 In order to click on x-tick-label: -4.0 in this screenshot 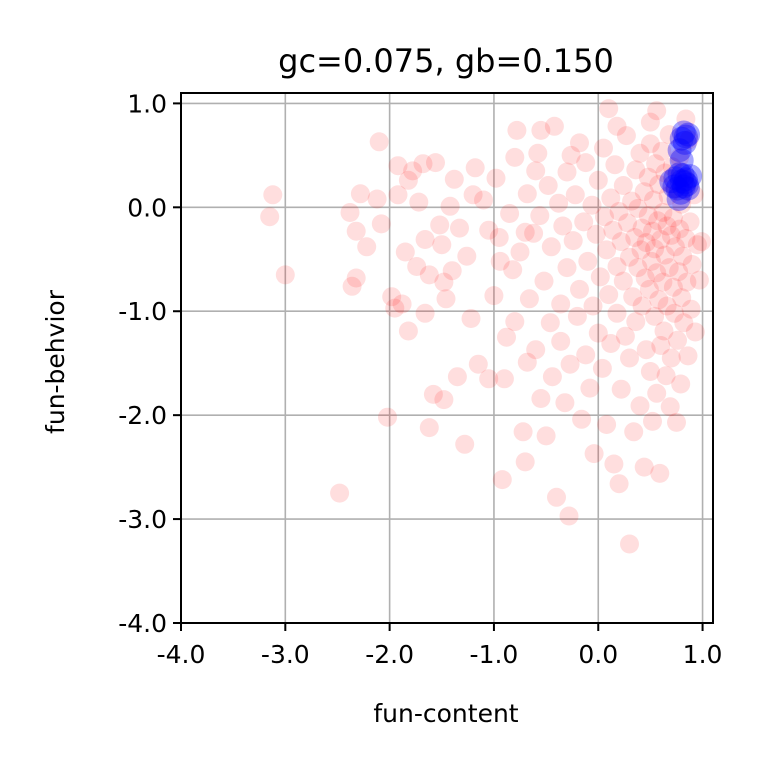, I will do `click(181, 654)`.